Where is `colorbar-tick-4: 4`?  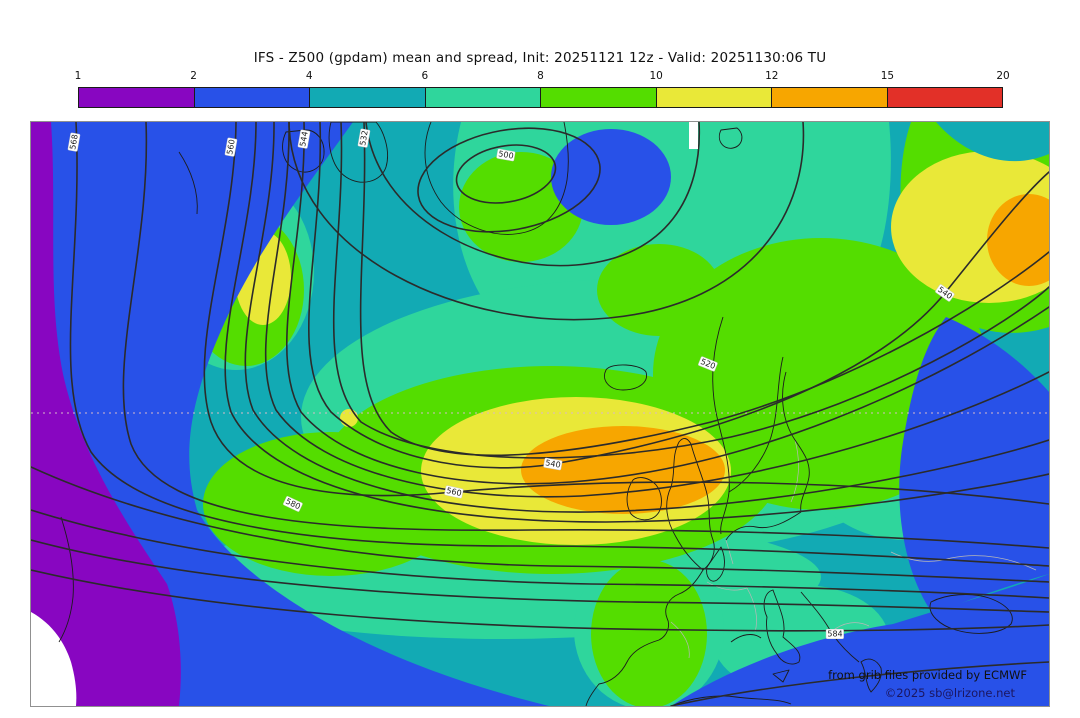
colorbar-tick-4: 4 is located at coordinates (309, 76).